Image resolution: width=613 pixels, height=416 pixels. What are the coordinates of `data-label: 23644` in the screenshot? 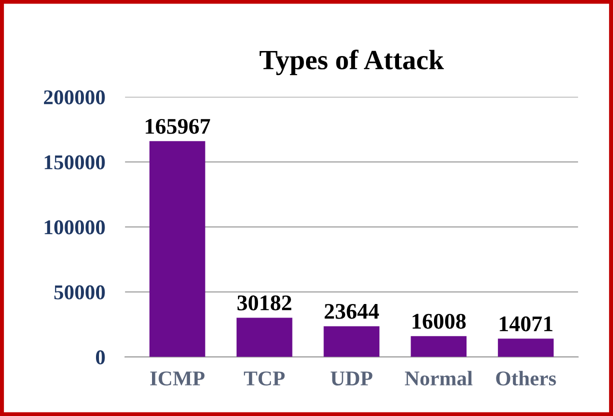 It's located at (351, 311).